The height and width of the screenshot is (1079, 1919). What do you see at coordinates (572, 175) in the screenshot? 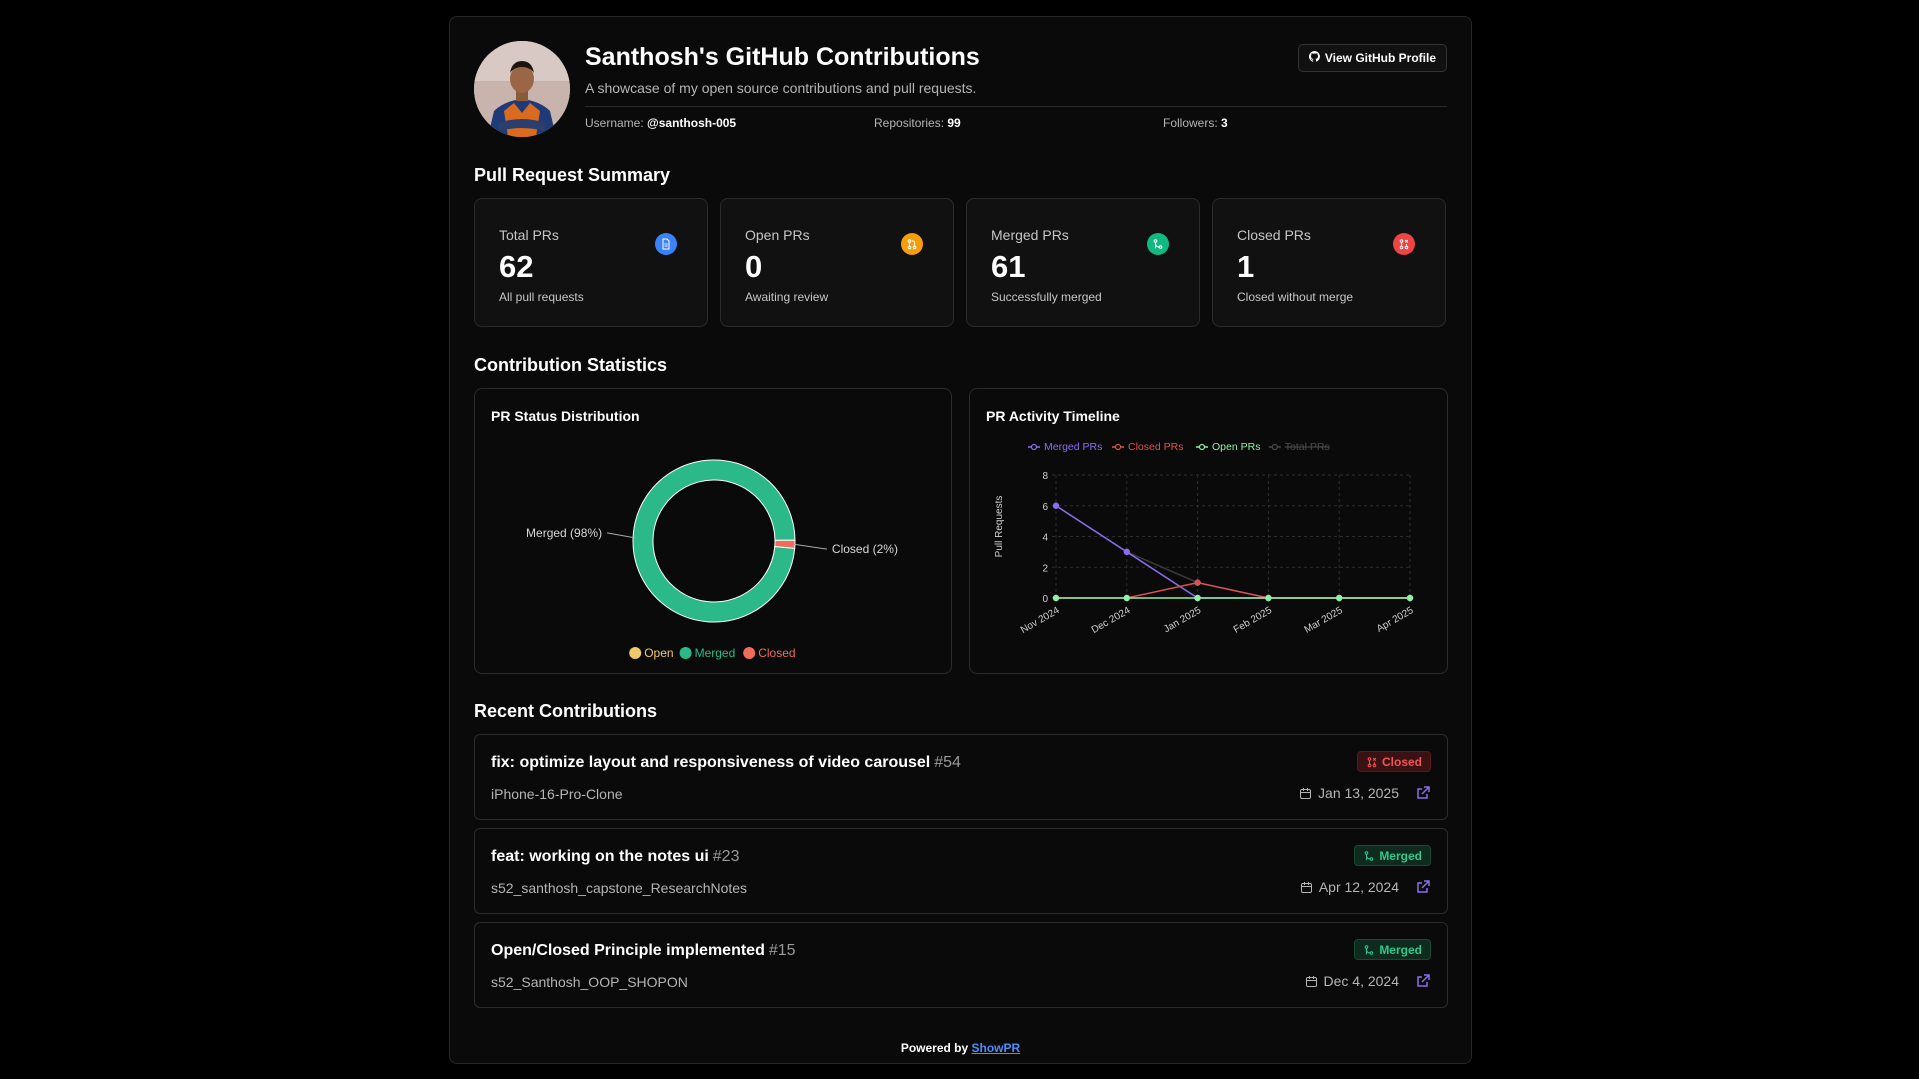
I see `summary-section-title: Pull Request Summary` at bounding box center [572, 175].